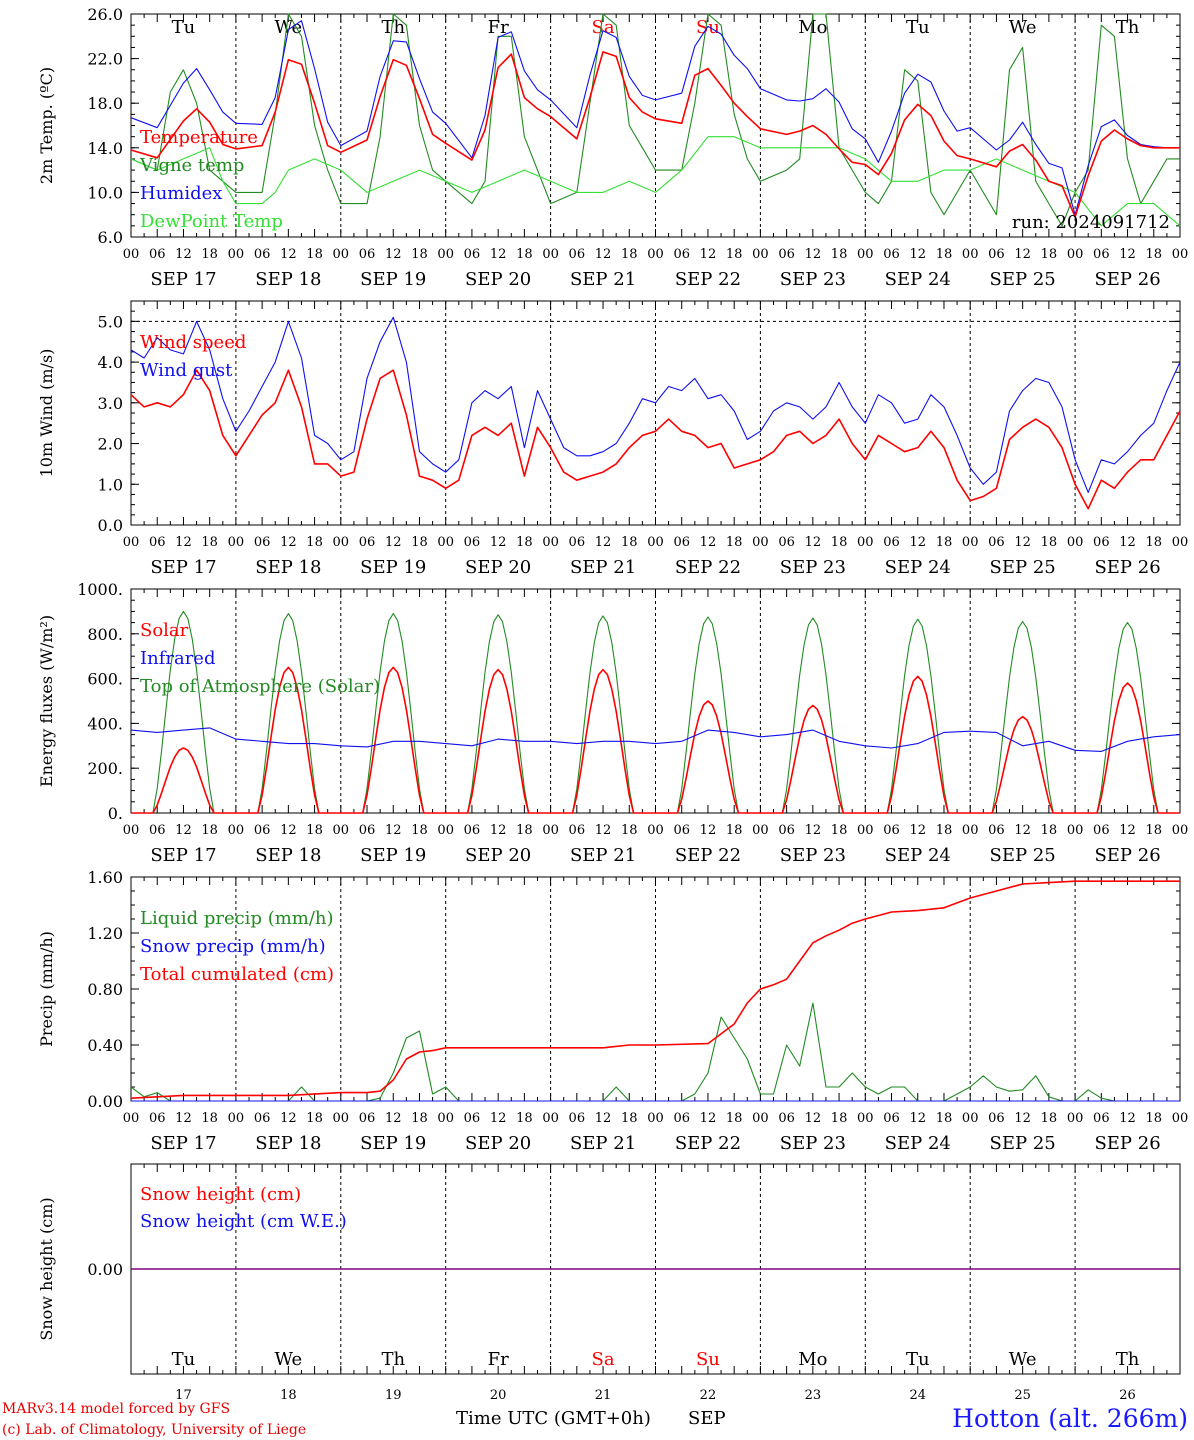 This screenshot has width=1194, height=1440. Describe the element at coordinates (553, 1418) in the screenshot. I see `x-axis-title: Time UTC (GMT+0h)` at that location.